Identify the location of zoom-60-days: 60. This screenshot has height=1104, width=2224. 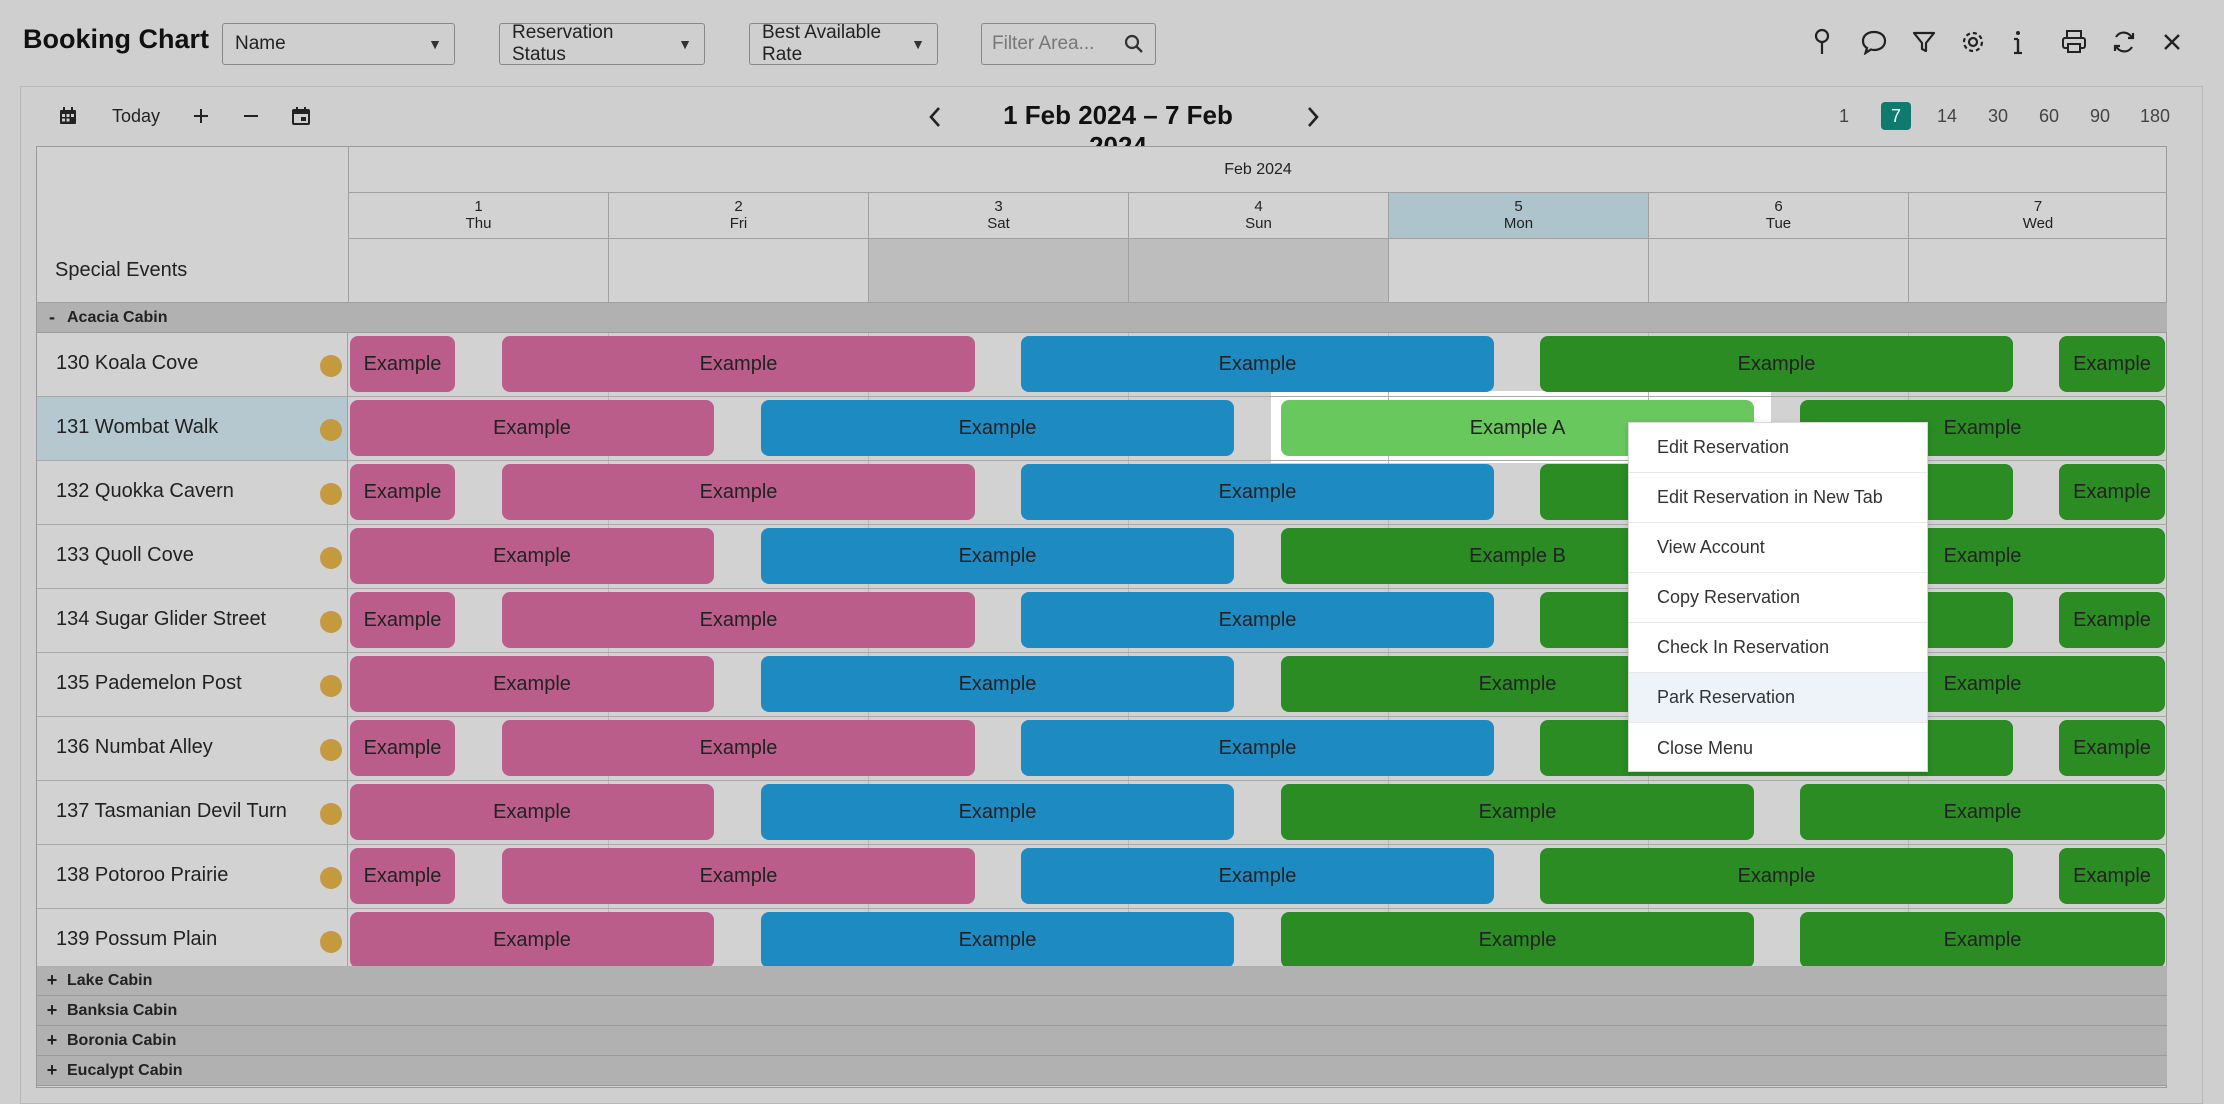
(2049, 115).